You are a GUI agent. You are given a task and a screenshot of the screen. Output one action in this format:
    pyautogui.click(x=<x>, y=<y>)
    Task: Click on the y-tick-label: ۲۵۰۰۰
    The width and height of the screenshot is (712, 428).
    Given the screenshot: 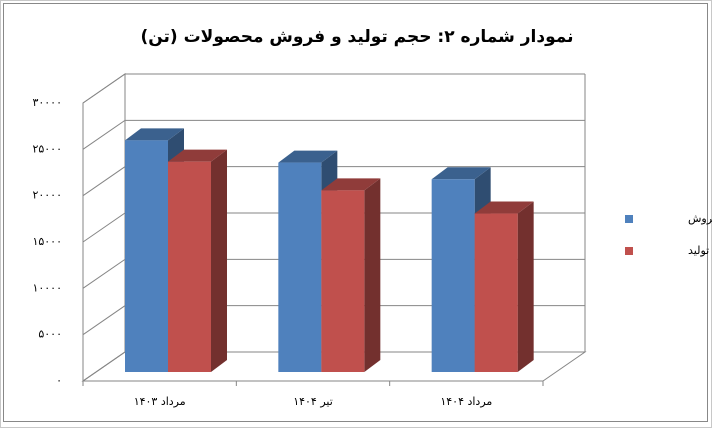 What is the action you would take?
    pyautogui.click(x=47, y=148)
    